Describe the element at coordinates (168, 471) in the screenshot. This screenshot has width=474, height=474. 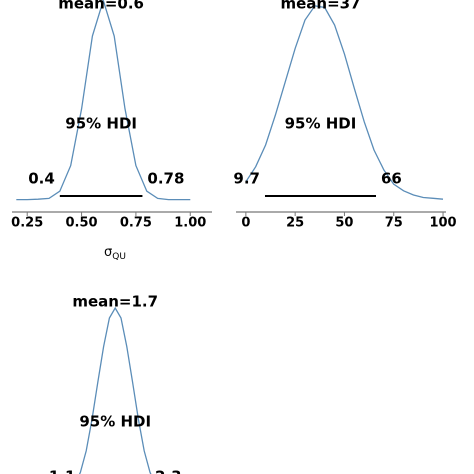
I see `hdi-high-label: 2.3` at that location.